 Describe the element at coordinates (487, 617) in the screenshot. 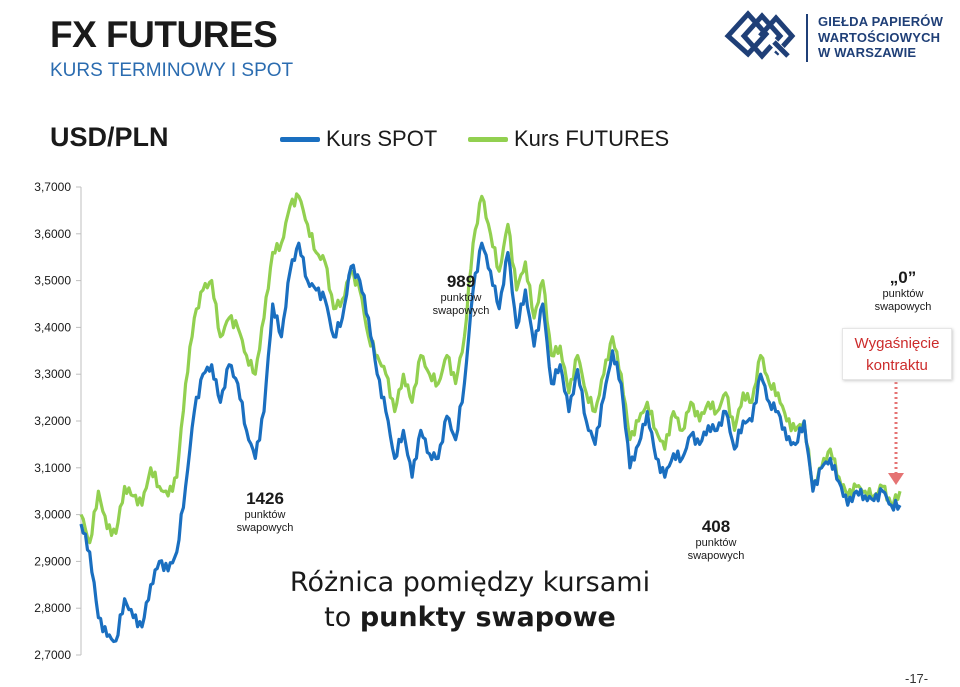

I see `note-bold: punkty swapowe` at that location.